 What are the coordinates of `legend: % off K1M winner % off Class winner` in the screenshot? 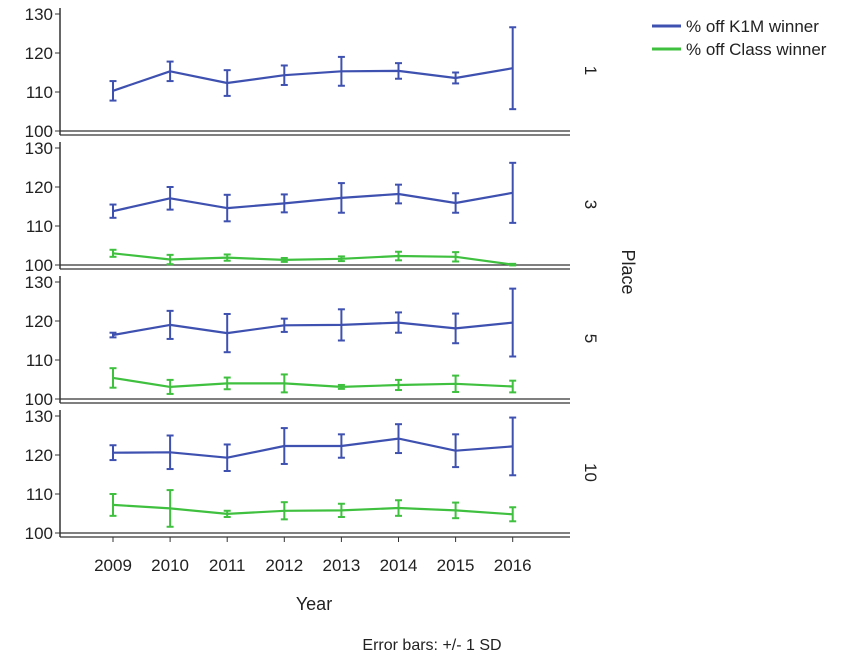 It's located at (739, 38).